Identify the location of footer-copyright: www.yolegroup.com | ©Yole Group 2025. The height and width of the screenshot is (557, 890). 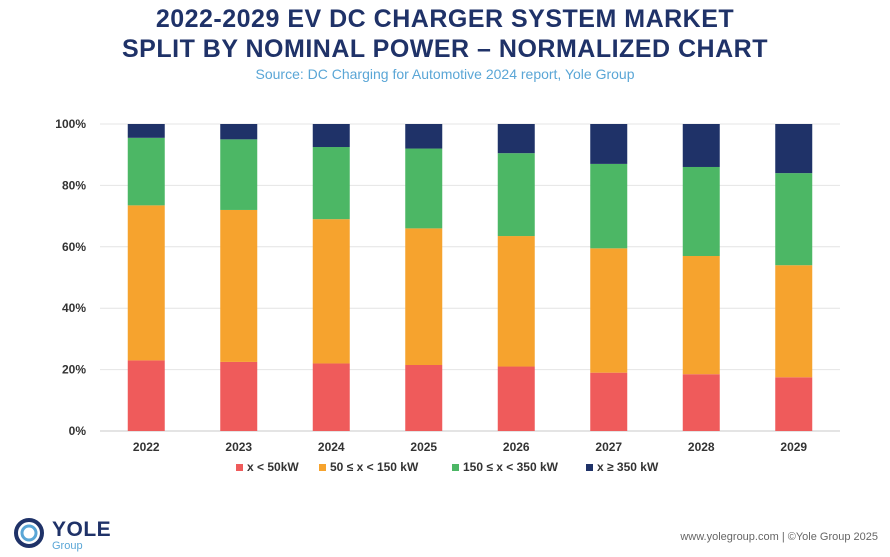
(779, 537).